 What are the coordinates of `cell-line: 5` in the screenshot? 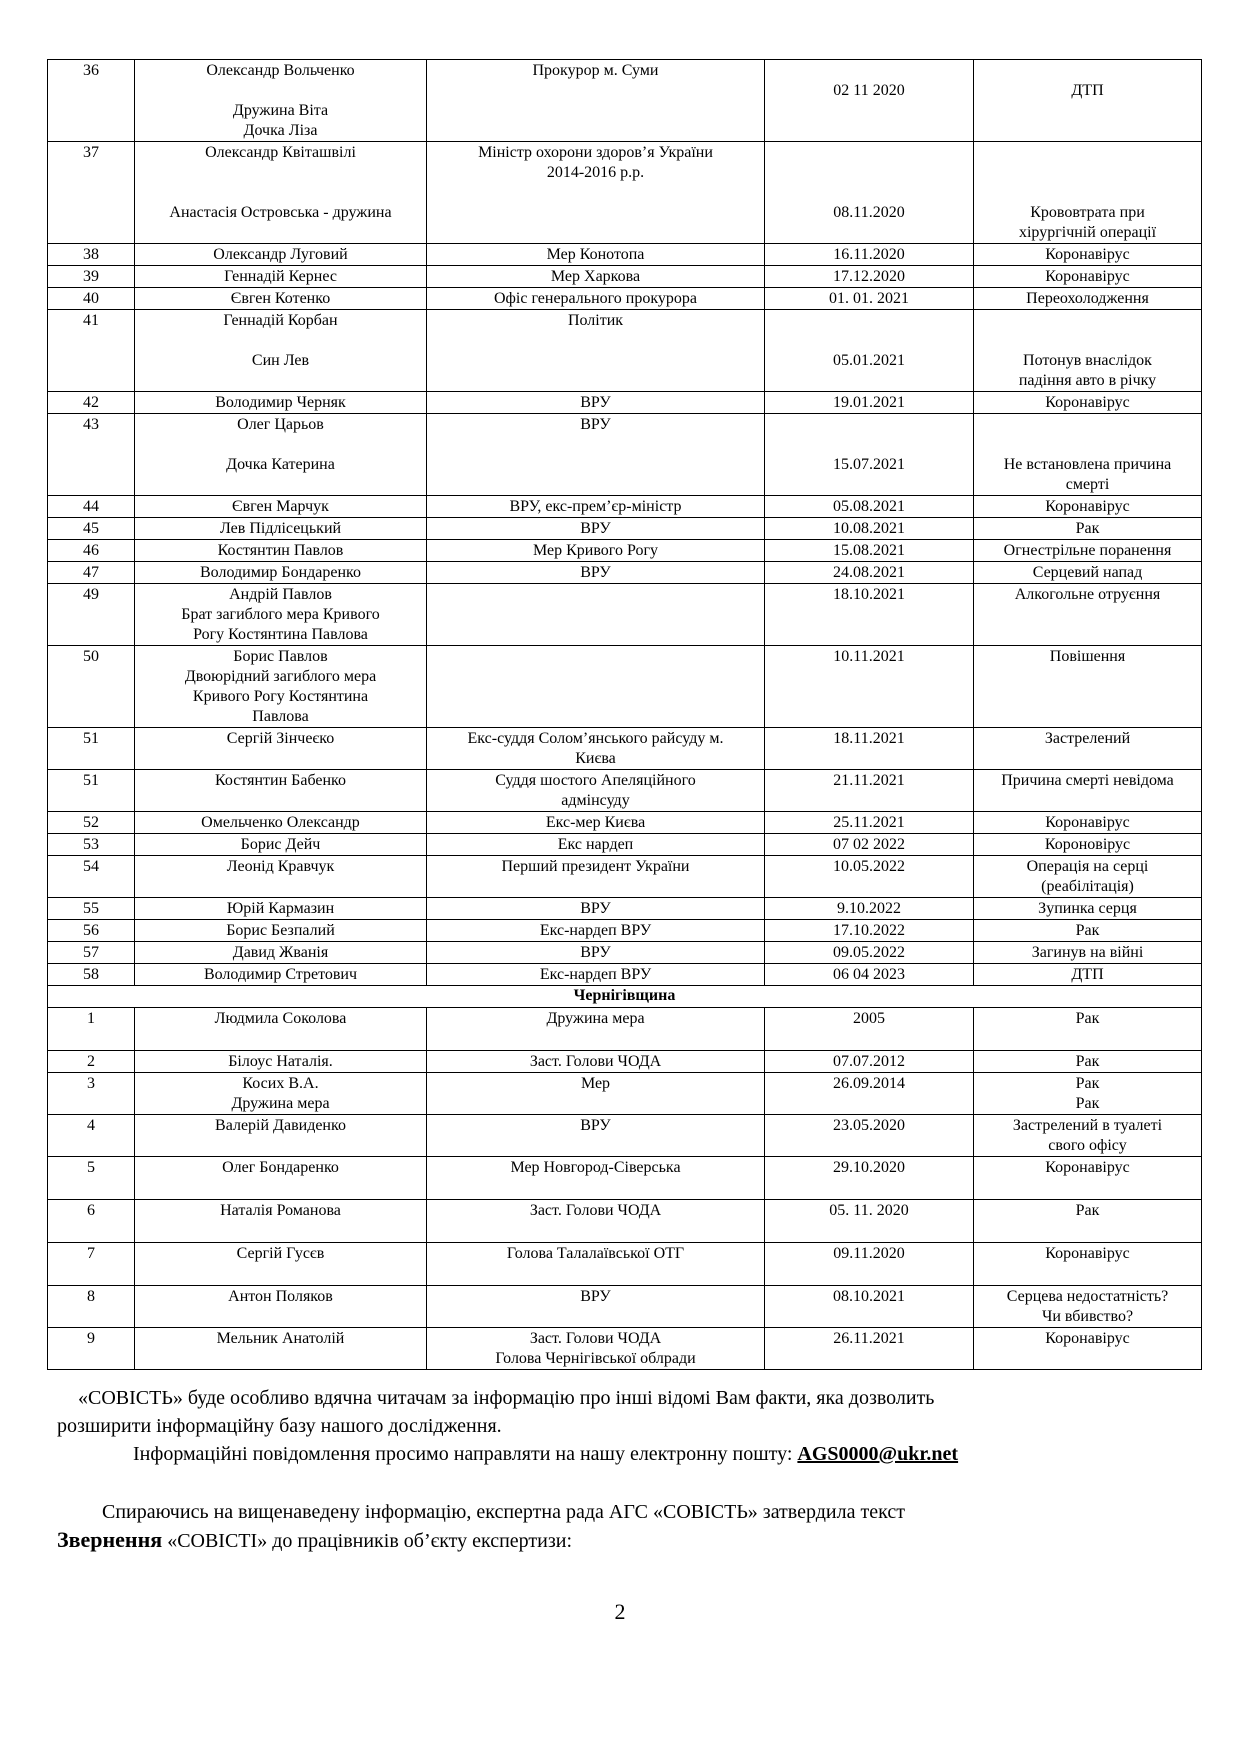 It's located at (91, 1167).